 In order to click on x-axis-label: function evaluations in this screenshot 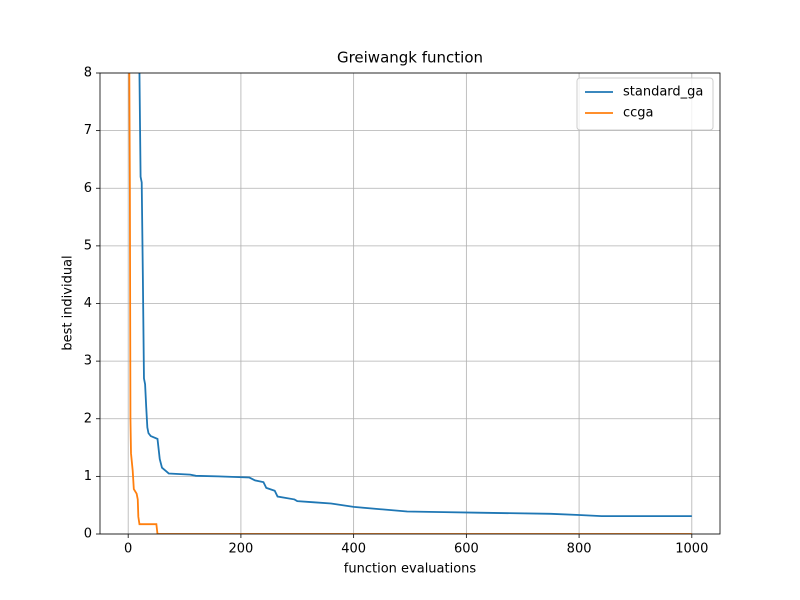, I will do `click(410, 569)`.